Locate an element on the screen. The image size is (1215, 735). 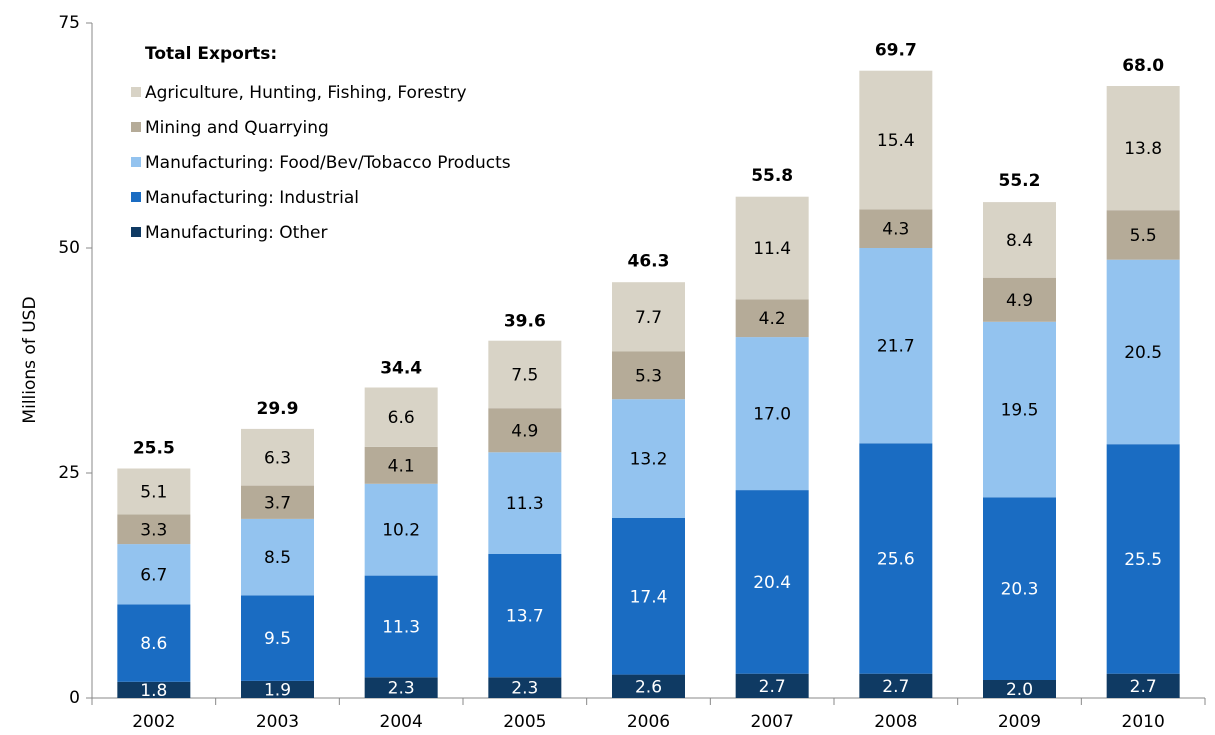
y-tick-label: 50 is located at coordinates (69, 248).